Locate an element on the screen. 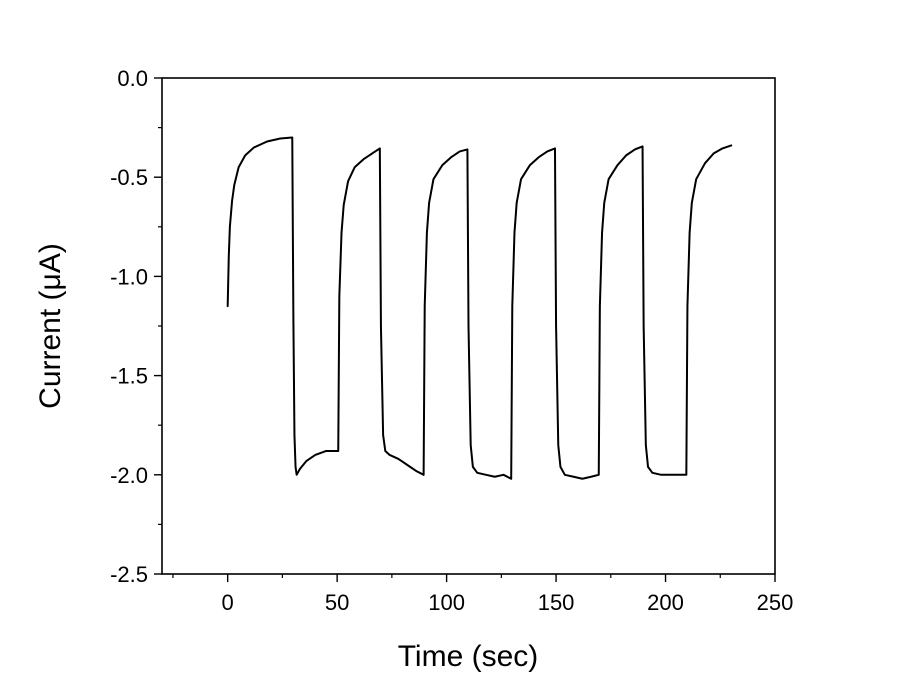 This screenshot has height=688, width=900. y-axis-title: Current (μA) is located at coordinates (50, 326).